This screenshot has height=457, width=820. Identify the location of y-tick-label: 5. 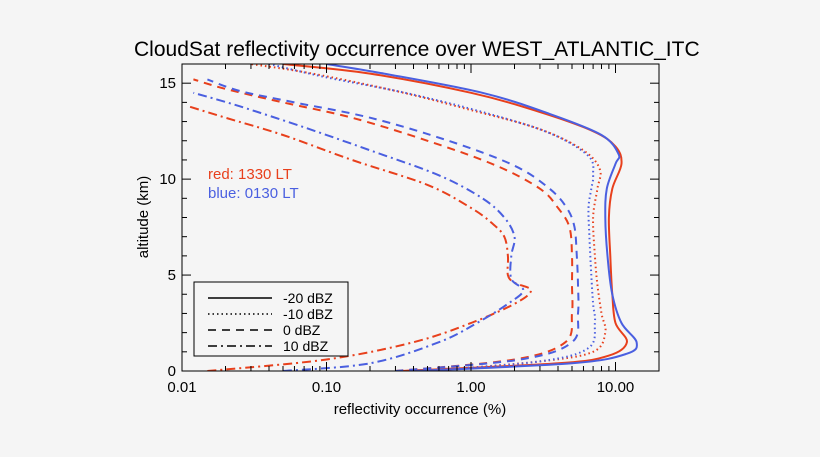
(172, 275).